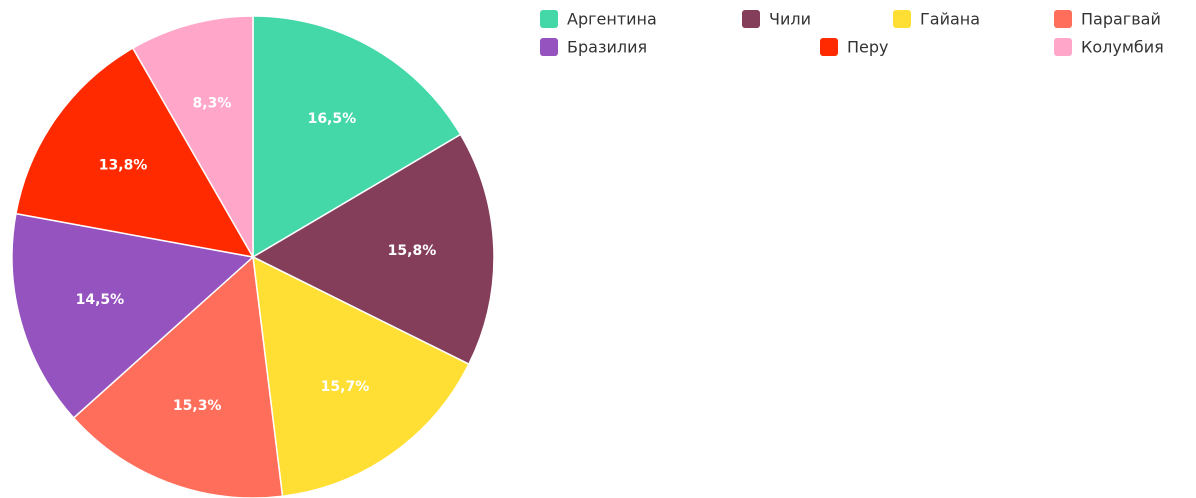 The image size is (1196, 498). What do you see at coordinates (412, 251) in the screenshot?
I see `data-label: 15,8%` at bounding box center [412, 251].